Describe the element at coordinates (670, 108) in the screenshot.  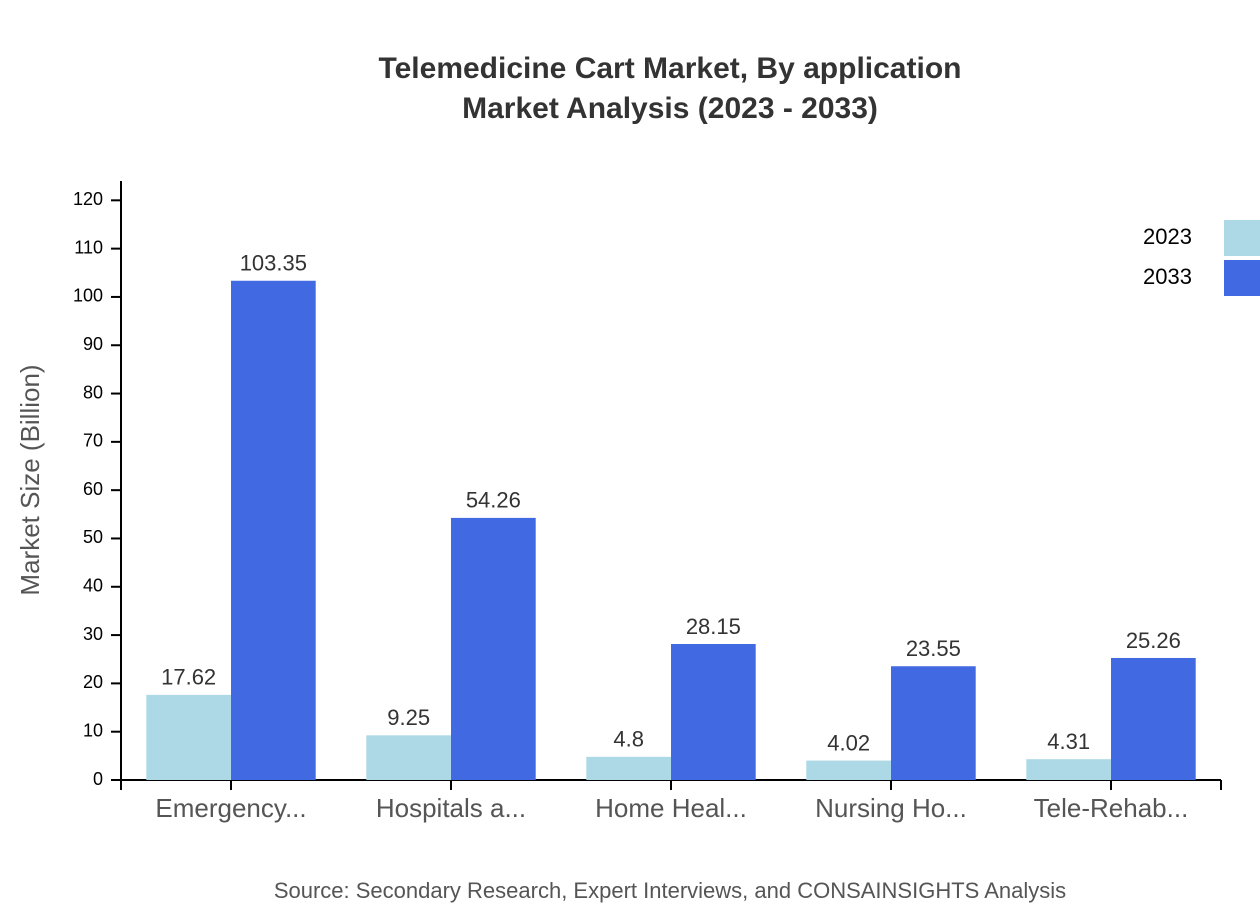
I see `chart-subtitle: Market Analysis (2023 - 2033)` at that location.